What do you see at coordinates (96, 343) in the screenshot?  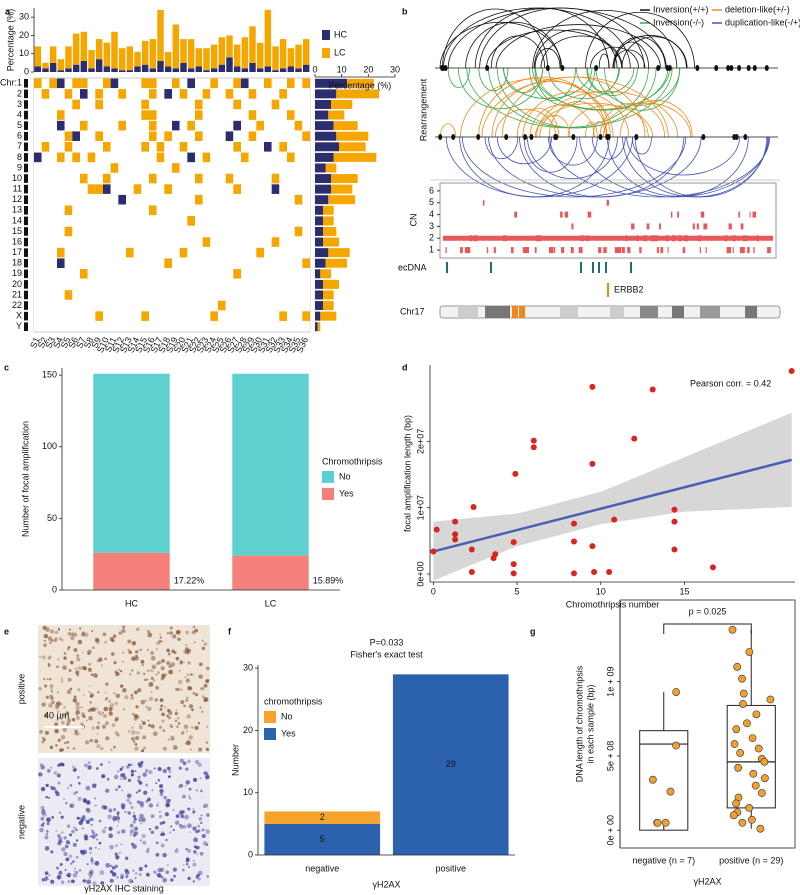 I see `sample-label: S9` at bounding box center [96, 343].